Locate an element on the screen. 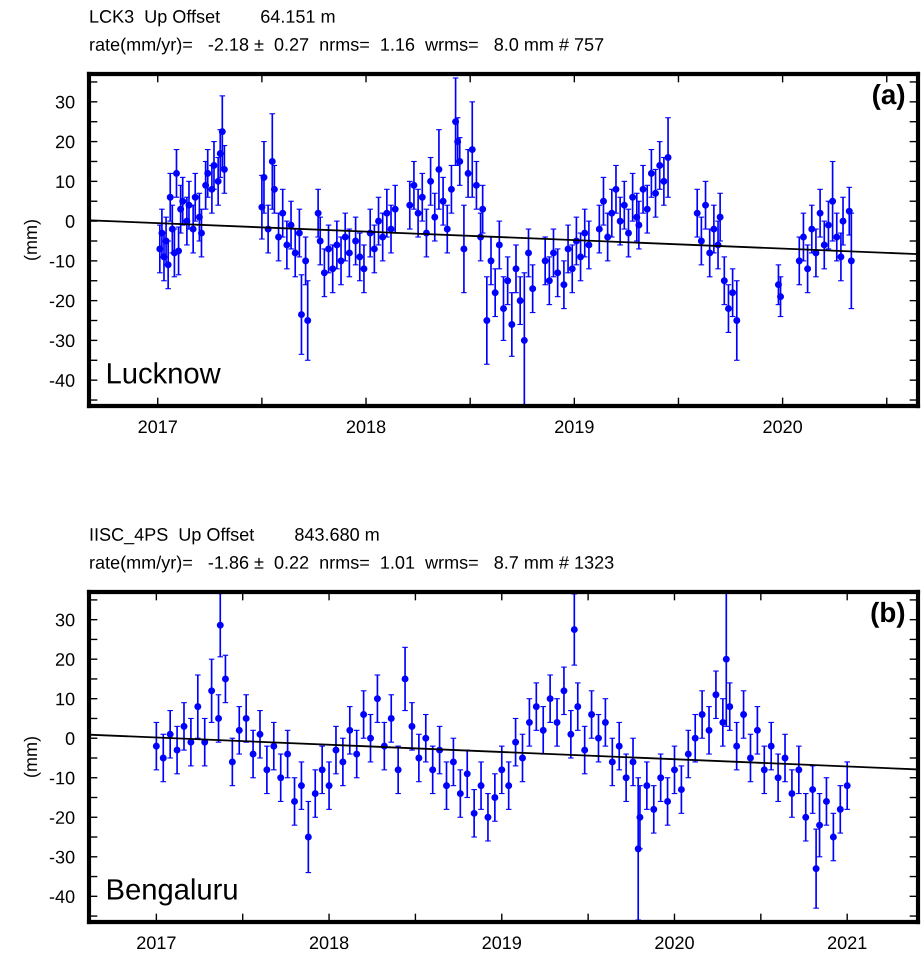  annotation: (b) is located at coordinates (887, 615).